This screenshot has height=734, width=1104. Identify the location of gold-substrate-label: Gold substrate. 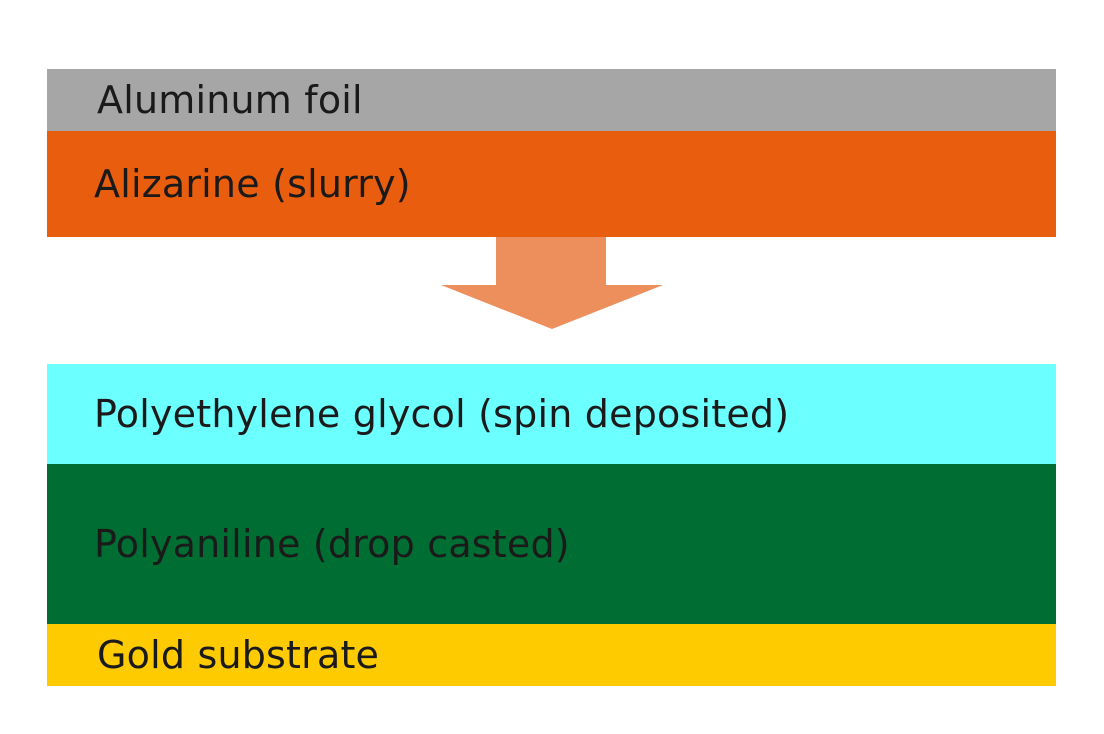
(238, 655).